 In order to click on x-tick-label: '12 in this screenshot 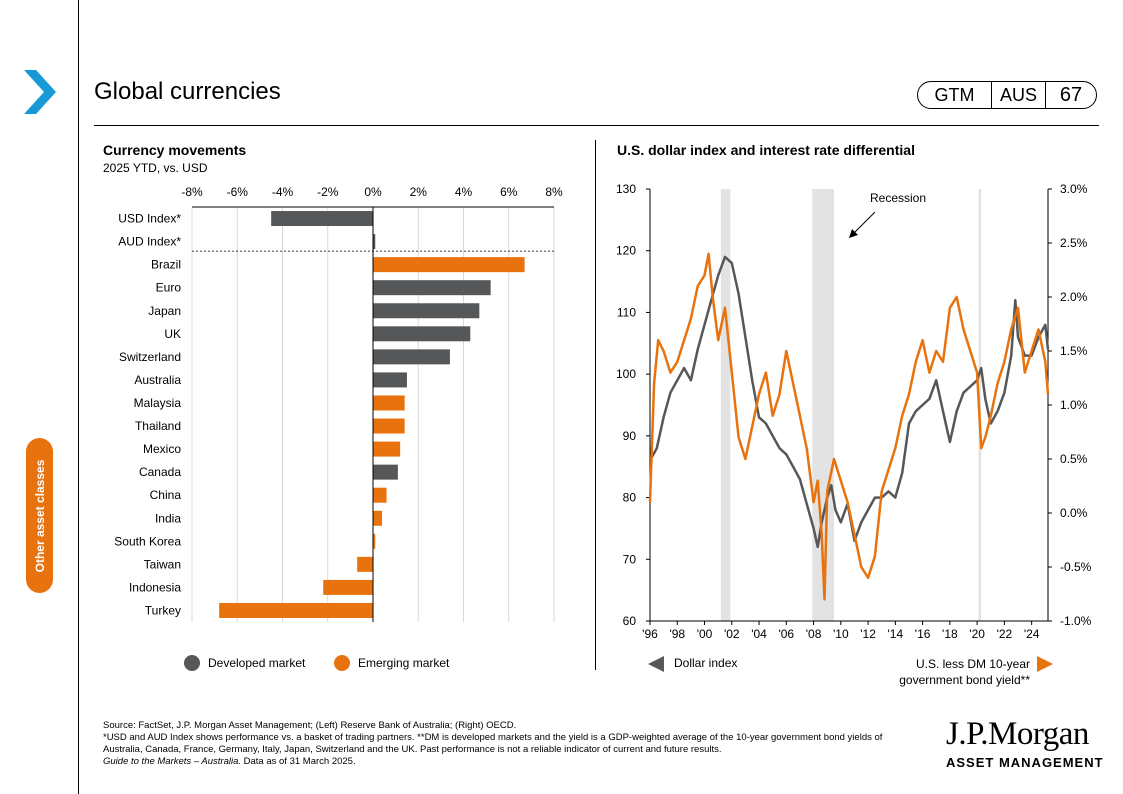, I will do `click(868, 633)`.